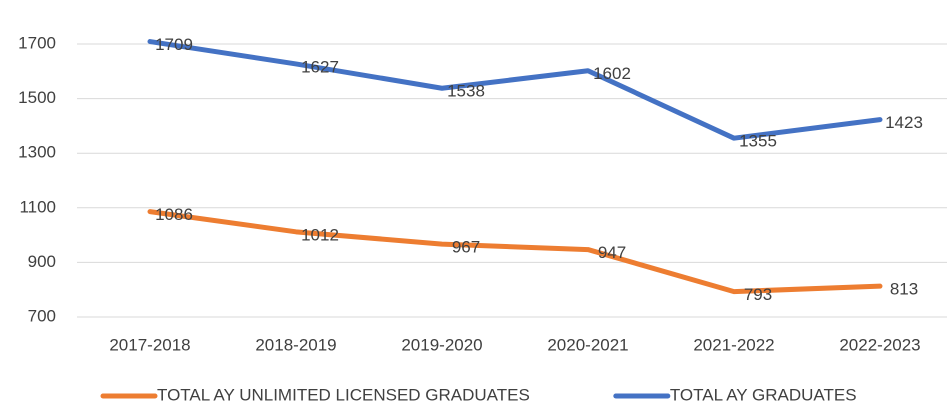  What do you see at coordinates (763, 394) in the screenshot?
I see `legend-label: TOTAL AY GRADUATES` at bounding box center [763, 394].